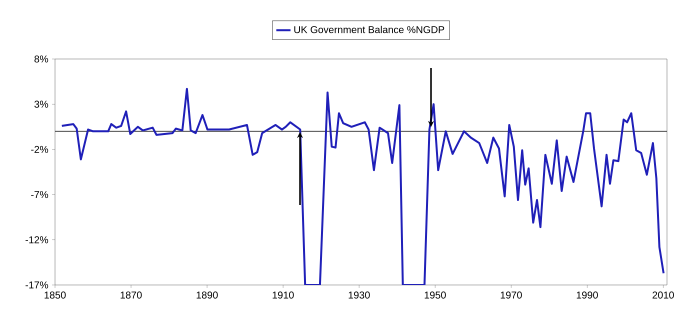 This screenshot has height=320, width=700. What do you see at coordinates (663, 295) in the screenshot?
I see `x-tick-label: 2010` at bounding box center [663, 295].